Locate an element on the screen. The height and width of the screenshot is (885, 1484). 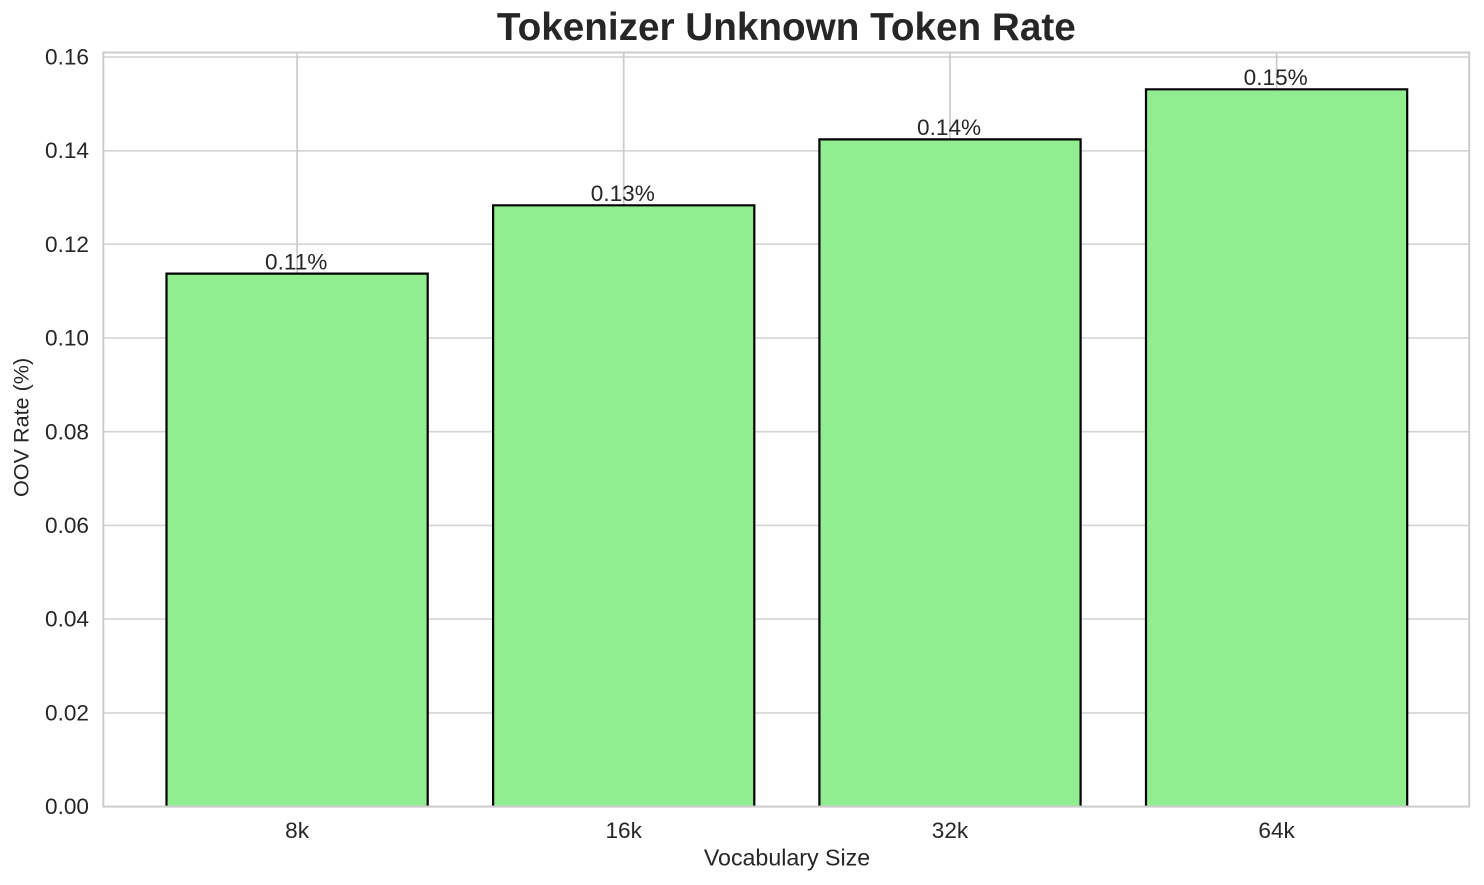
svg-text: 0.14% is located at coordinates (949, 127).